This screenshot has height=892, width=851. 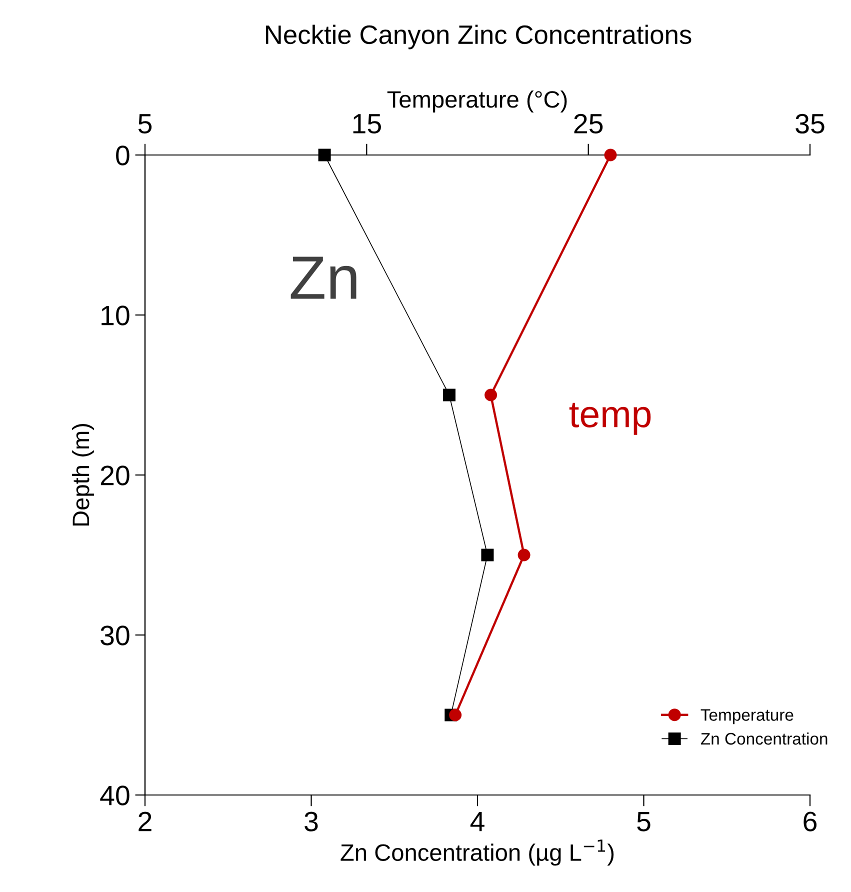 I want to click on legend-label: Zn Concentration, so click(x=764, y=738).